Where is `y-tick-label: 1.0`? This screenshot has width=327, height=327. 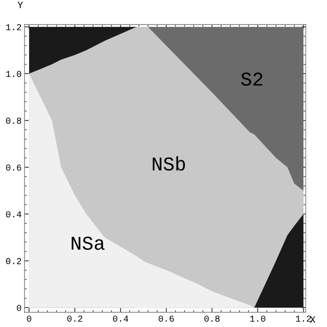
y-tick-label: 1.0 is located at coordinates (14, 74).